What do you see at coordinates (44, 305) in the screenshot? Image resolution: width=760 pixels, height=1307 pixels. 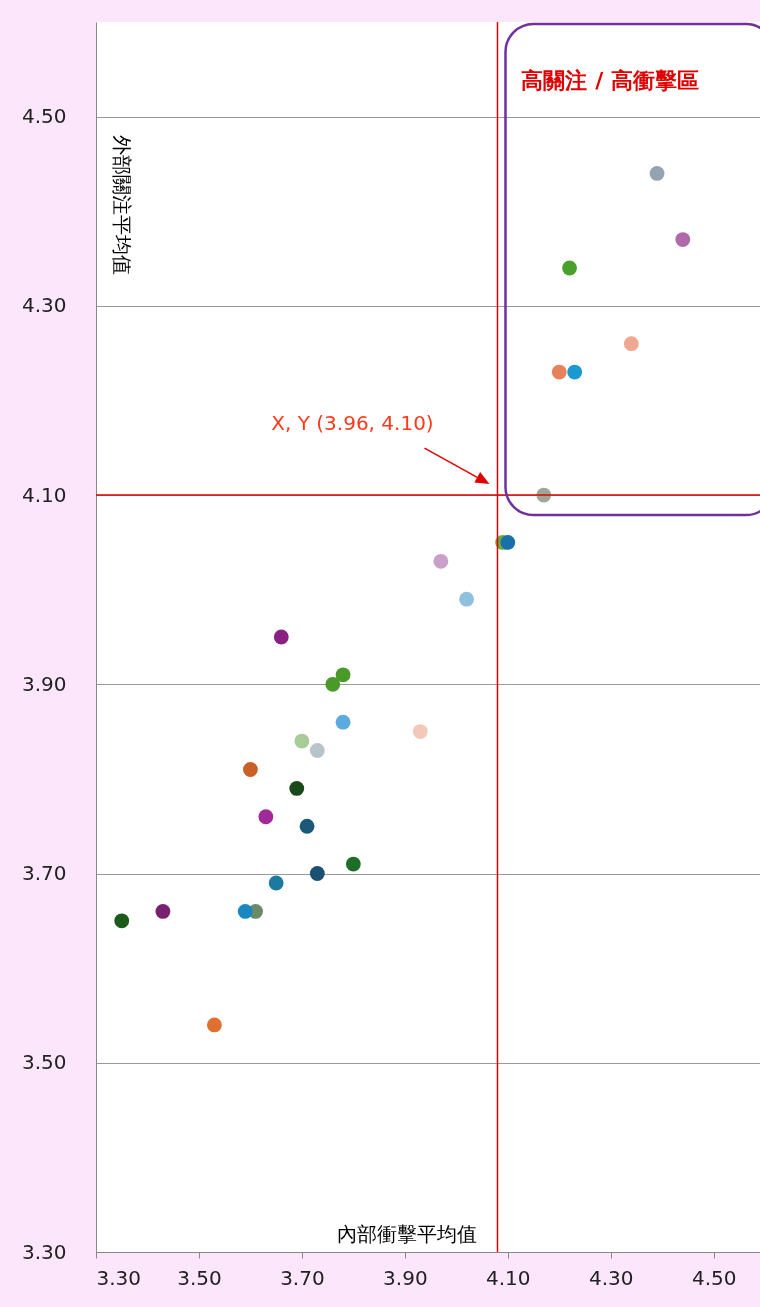 I see `y-tick-label: 4.30` at bounding box center [44, 305].